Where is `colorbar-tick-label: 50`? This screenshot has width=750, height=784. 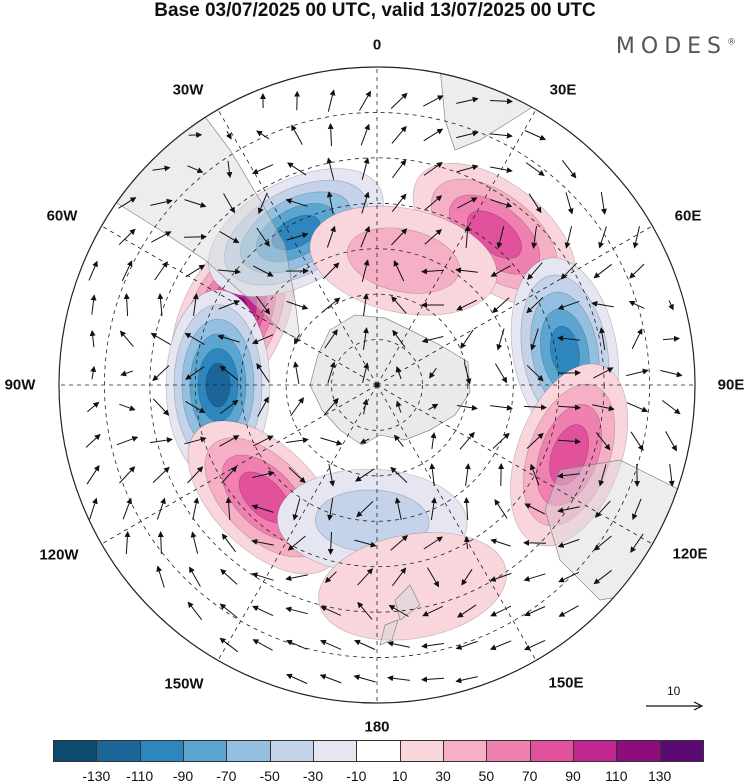 colorbar-tick-label: 50 is located at coordinates (487, 776).